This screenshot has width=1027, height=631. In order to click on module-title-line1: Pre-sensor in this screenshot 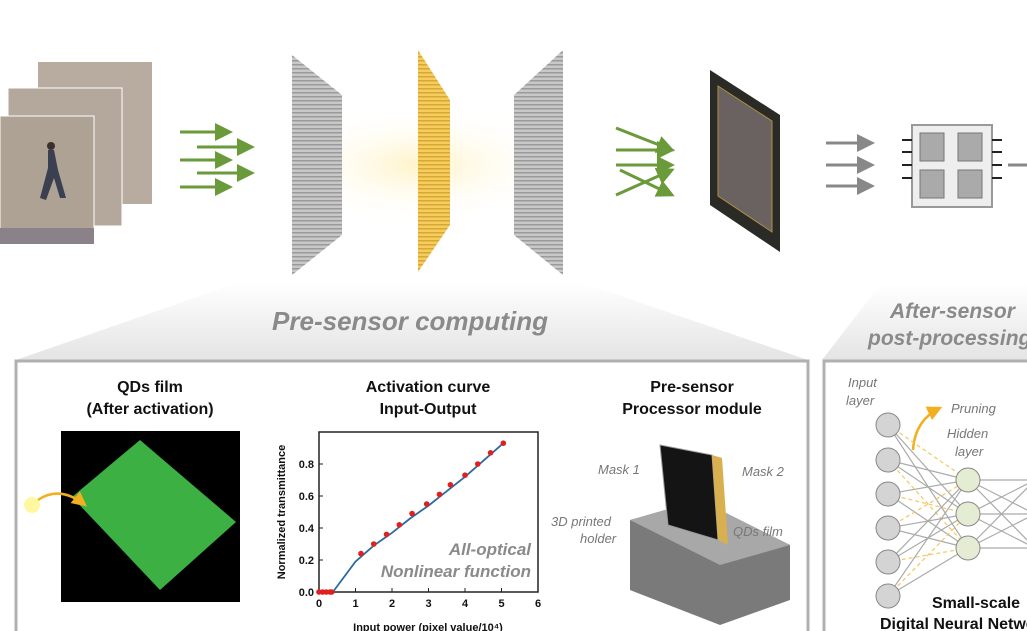, I will do `click(692, 387)`.